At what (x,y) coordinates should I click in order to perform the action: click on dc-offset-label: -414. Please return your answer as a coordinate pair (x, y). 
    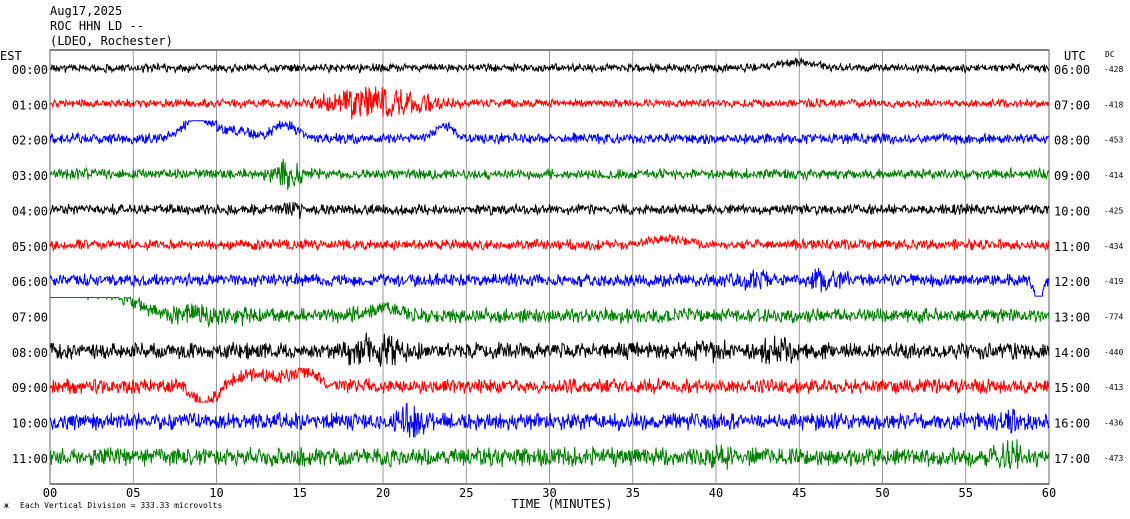
    Looking at the image, I should click on (1113, 175).